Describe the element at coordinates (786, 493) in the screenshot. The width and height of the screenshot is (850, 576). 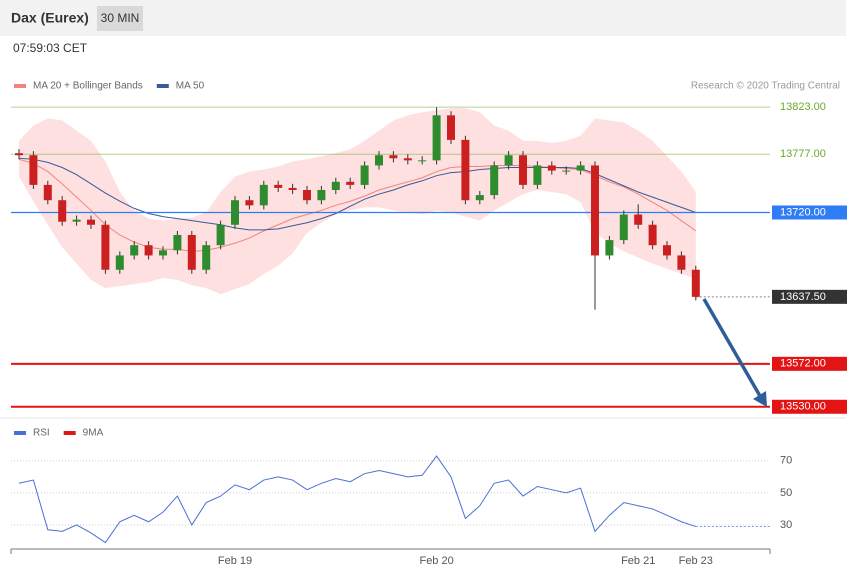
I see `y-tick-label: 50` at that location.